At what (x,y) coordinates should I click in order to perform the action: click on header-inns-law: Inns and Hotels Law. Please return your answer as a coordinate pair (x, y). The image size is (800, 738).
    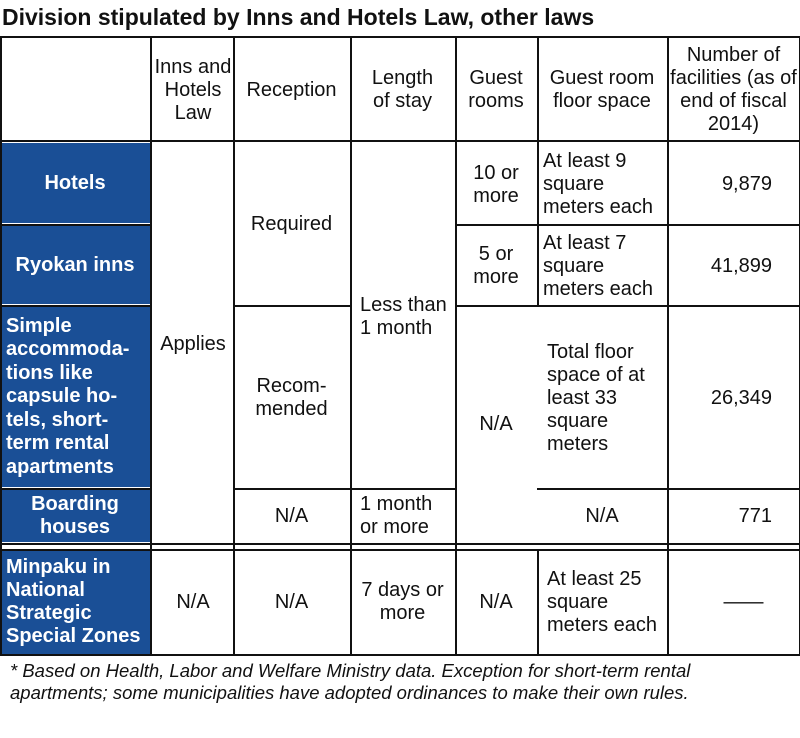
    Looking at the image, I should click on (193, 89).